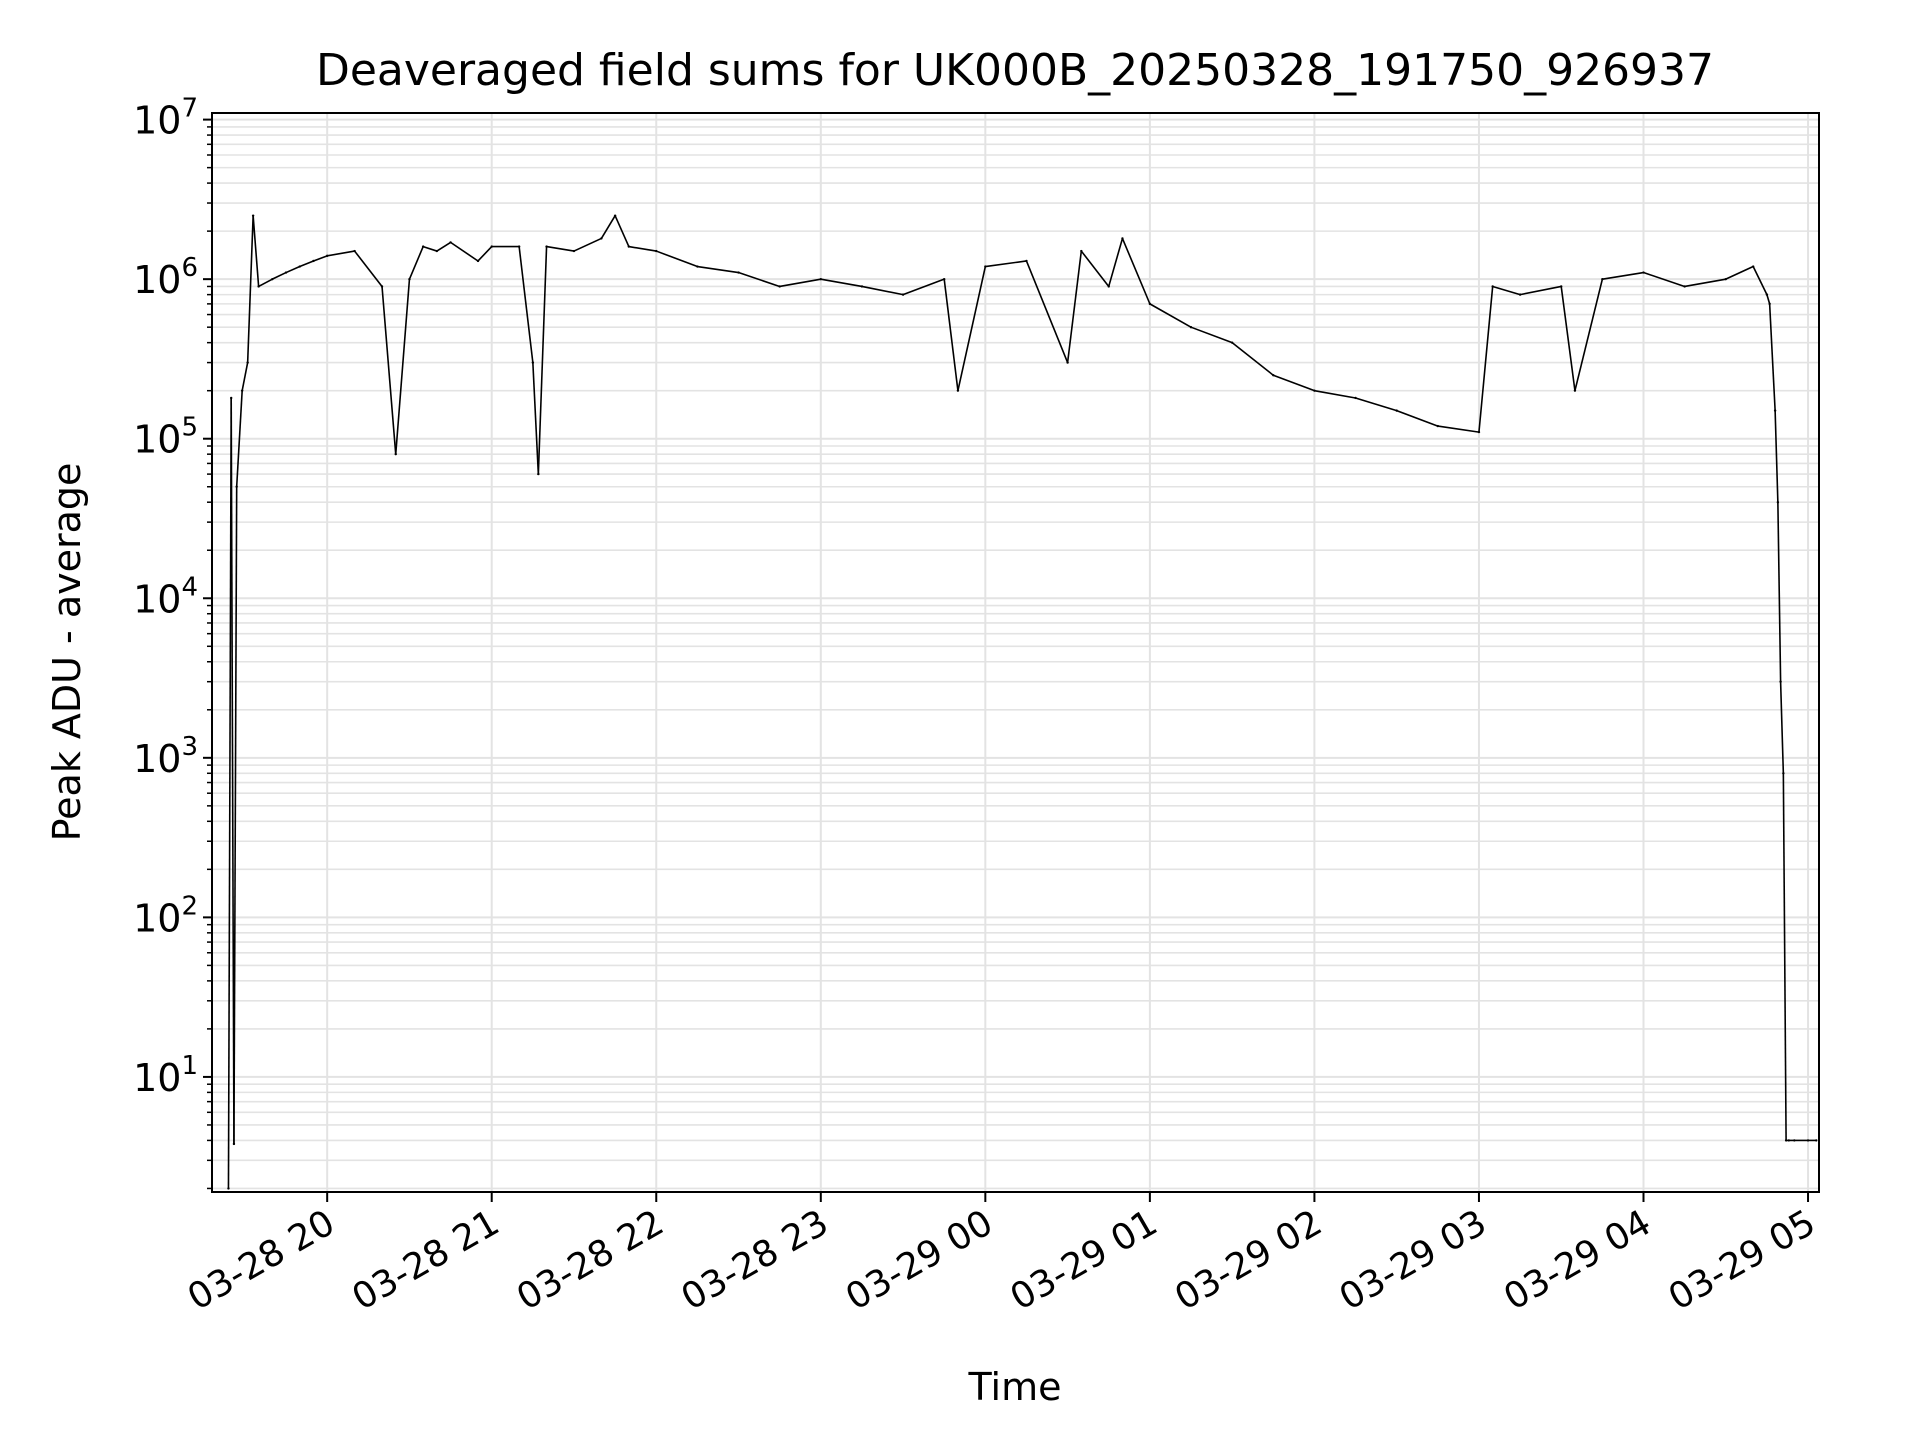 The height and width of the screenshot is (1440, 1920). What do you see at coordinates (165, 277) in the screenshot?
I see `y-tick-label: 106` at bounding box center [165, 277].